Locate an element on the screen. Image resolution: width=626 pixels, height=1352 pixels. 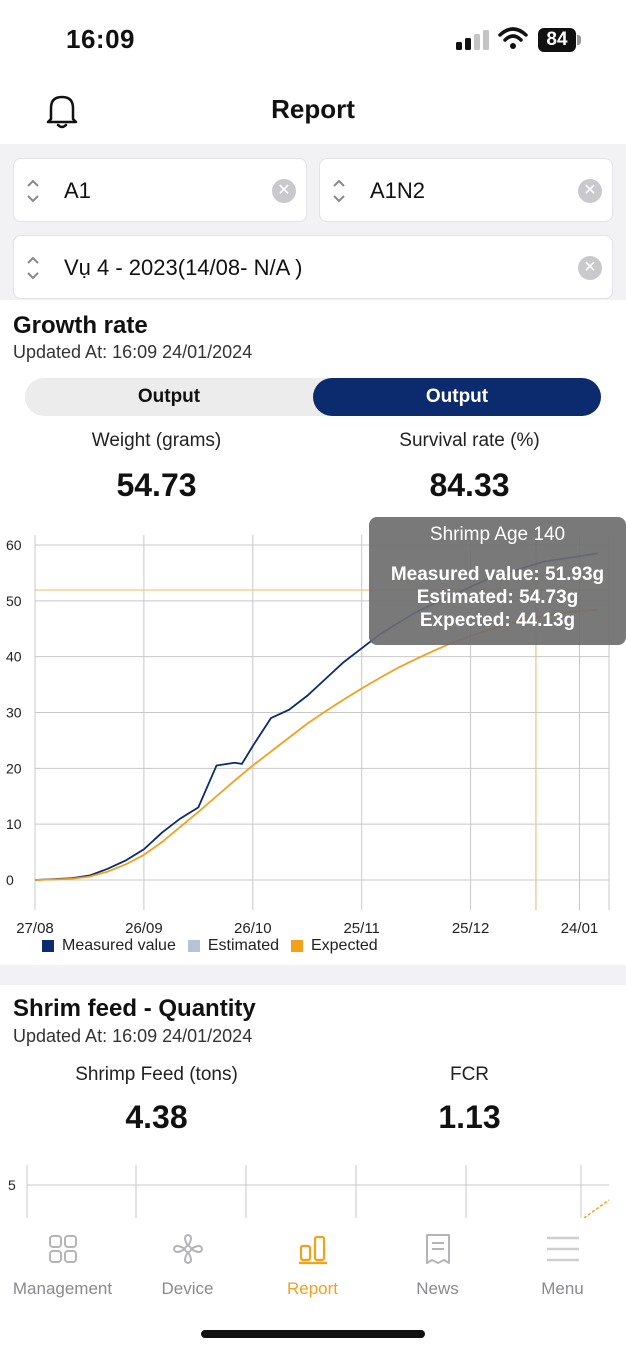
wifi-icon is located at coordinates (513, 38).